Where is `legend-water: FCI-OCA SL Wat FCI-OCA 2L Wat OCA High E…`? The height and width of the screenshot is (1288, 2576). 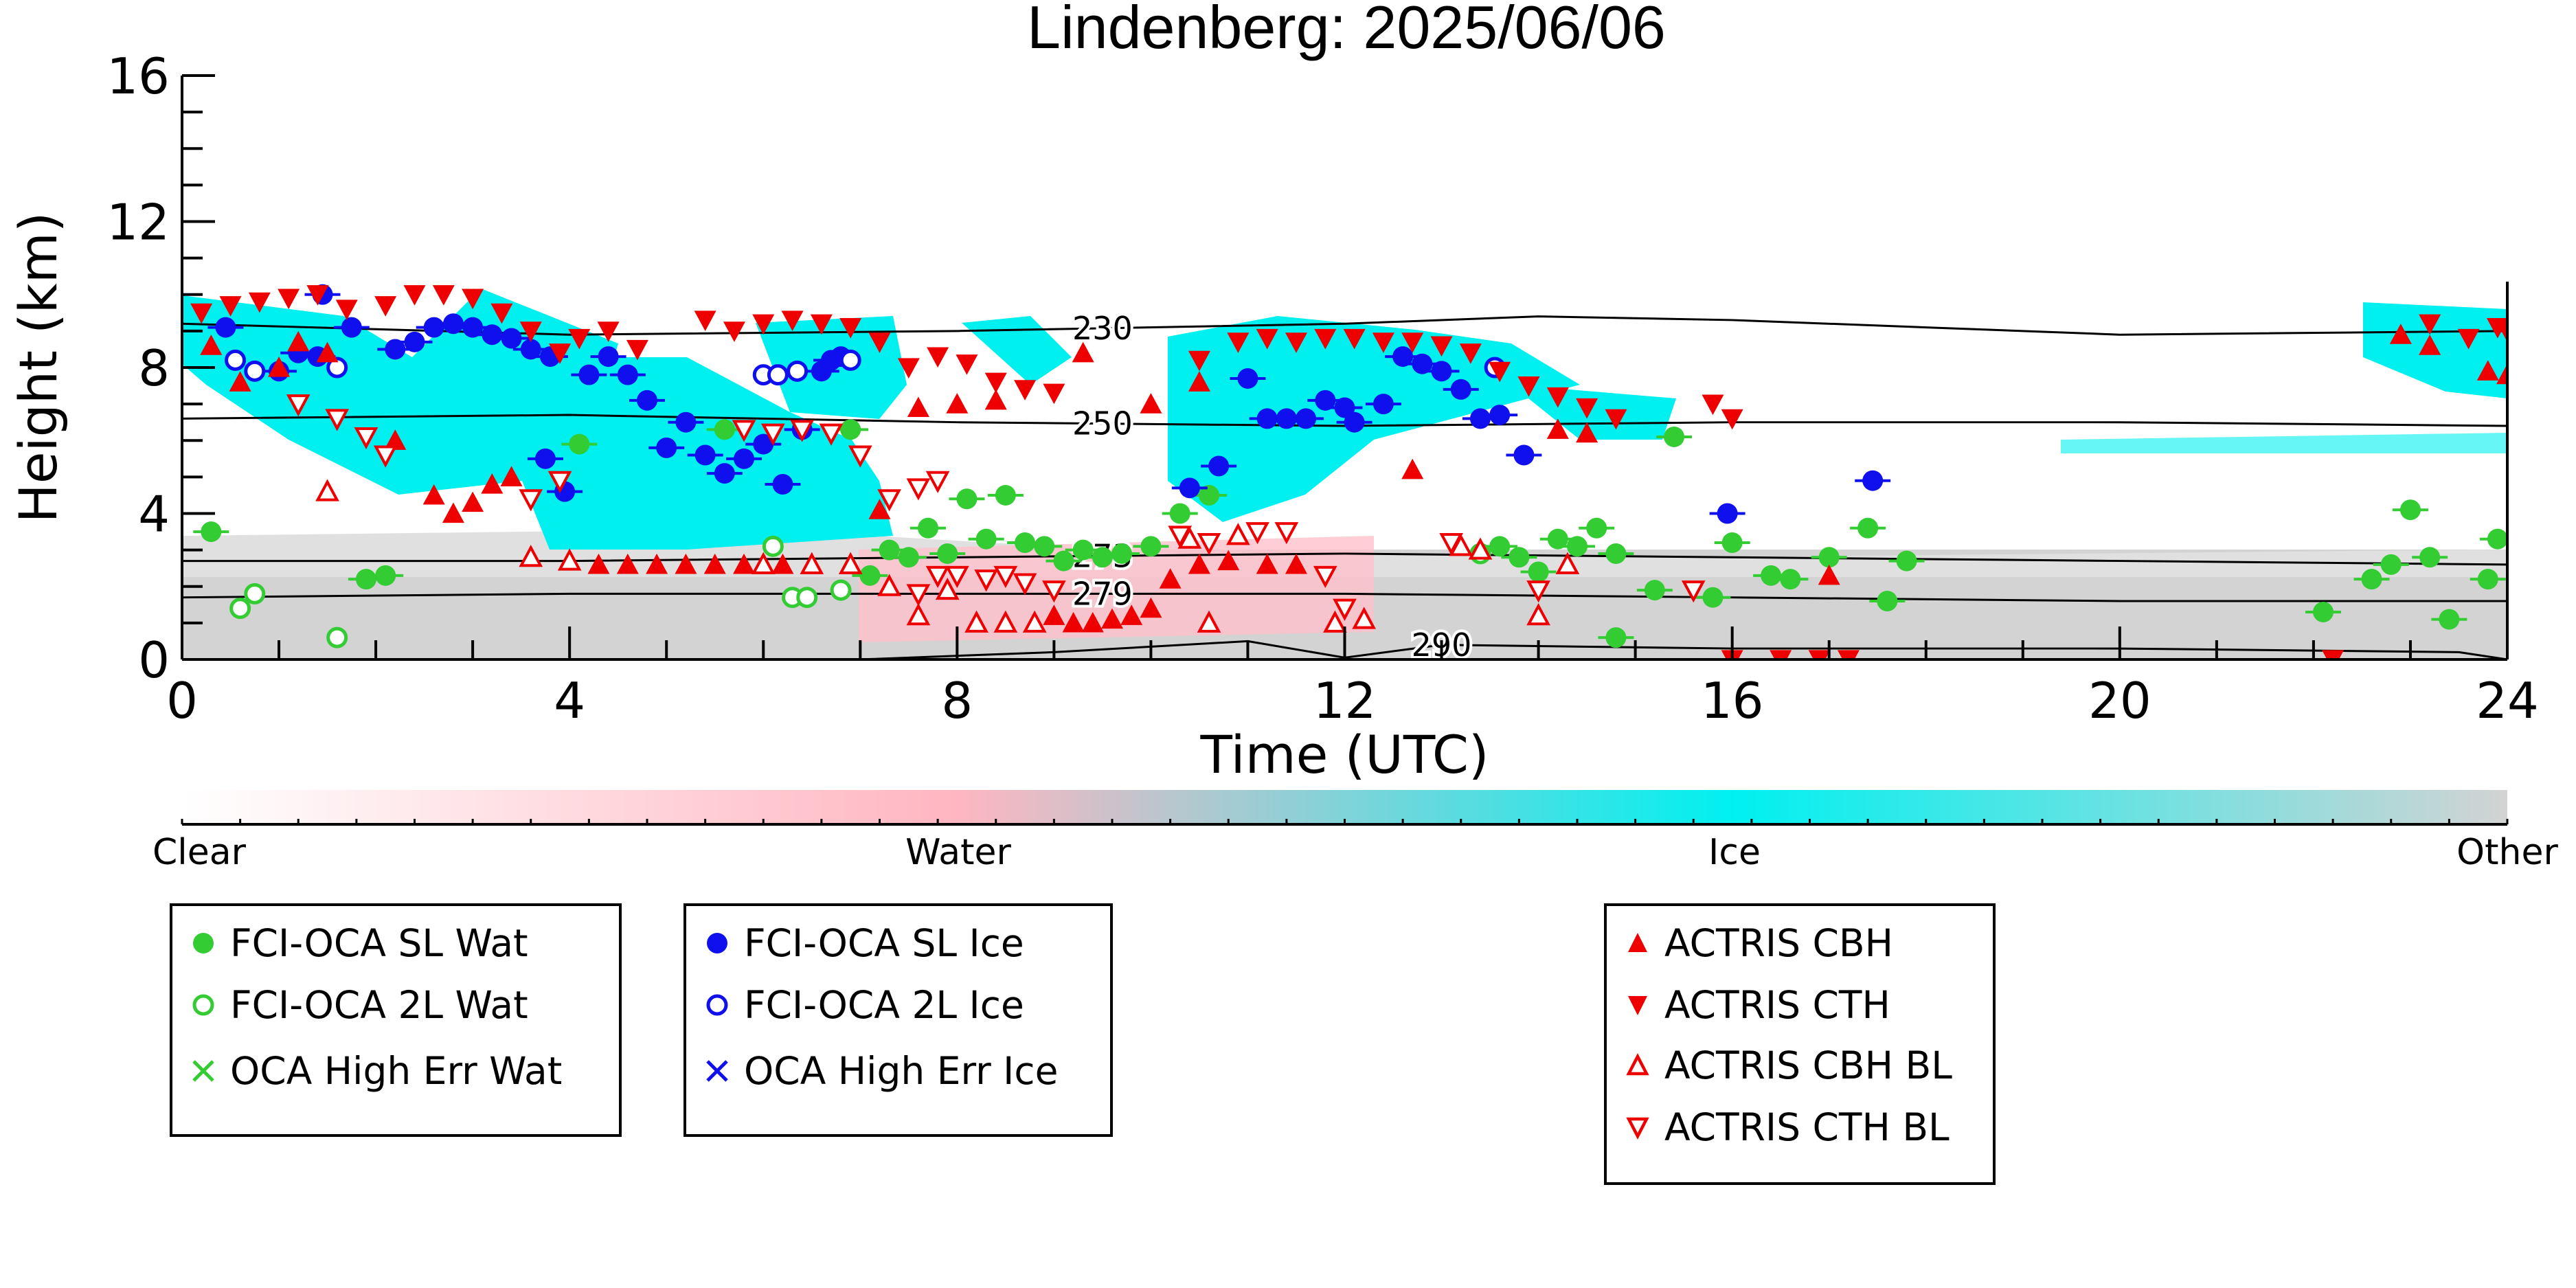 legend-water: FCI-OCA SL Wat FCI-OCA 2L Wat OCA High E… is located at coordinates (396, 1020).